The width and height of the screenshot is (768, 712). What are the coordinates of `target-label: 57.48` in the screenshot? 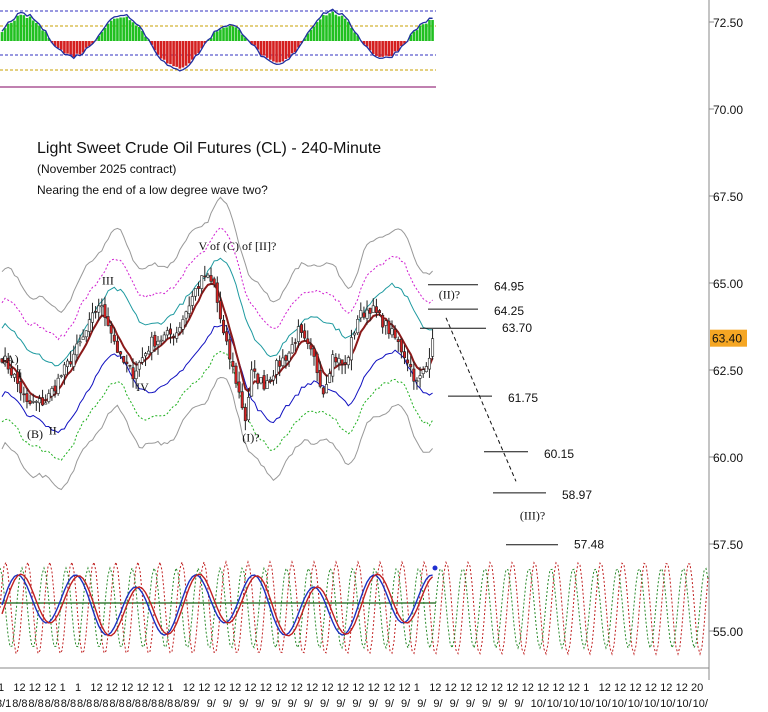 It's located at (589, 545).